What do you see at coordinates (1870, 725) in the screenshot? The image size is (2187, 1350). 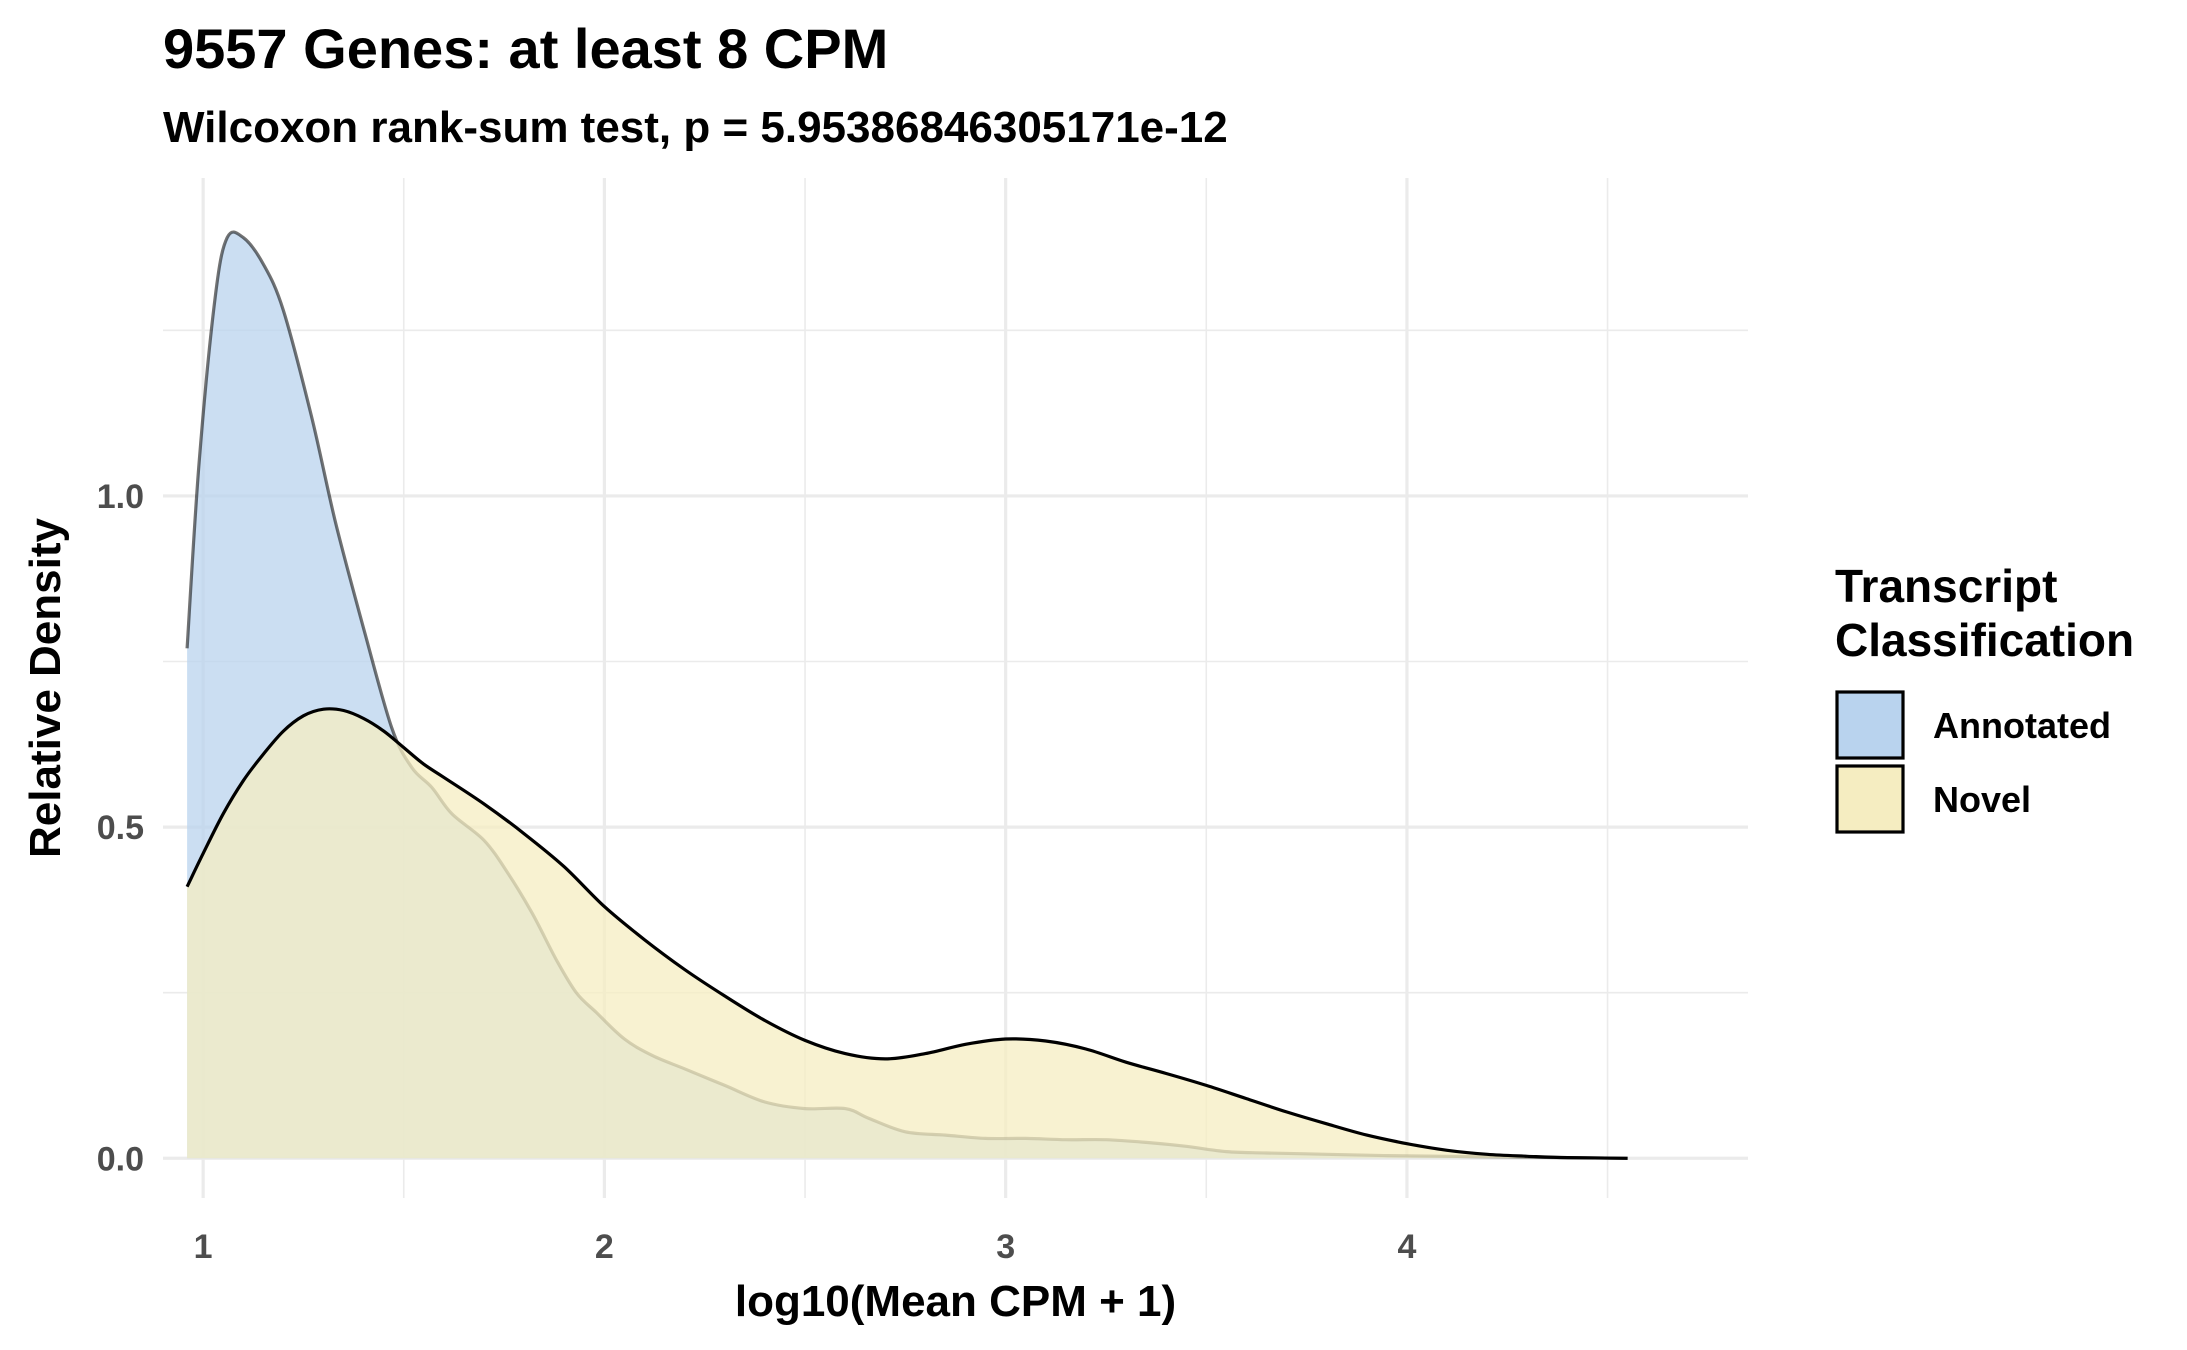 I see `legend-key-annotated` at bounding box center [1870, 725].